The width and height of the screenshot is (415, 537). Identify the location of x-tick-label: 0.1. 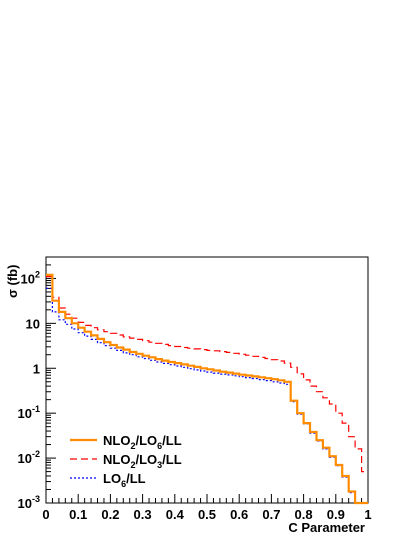
(78, 514).